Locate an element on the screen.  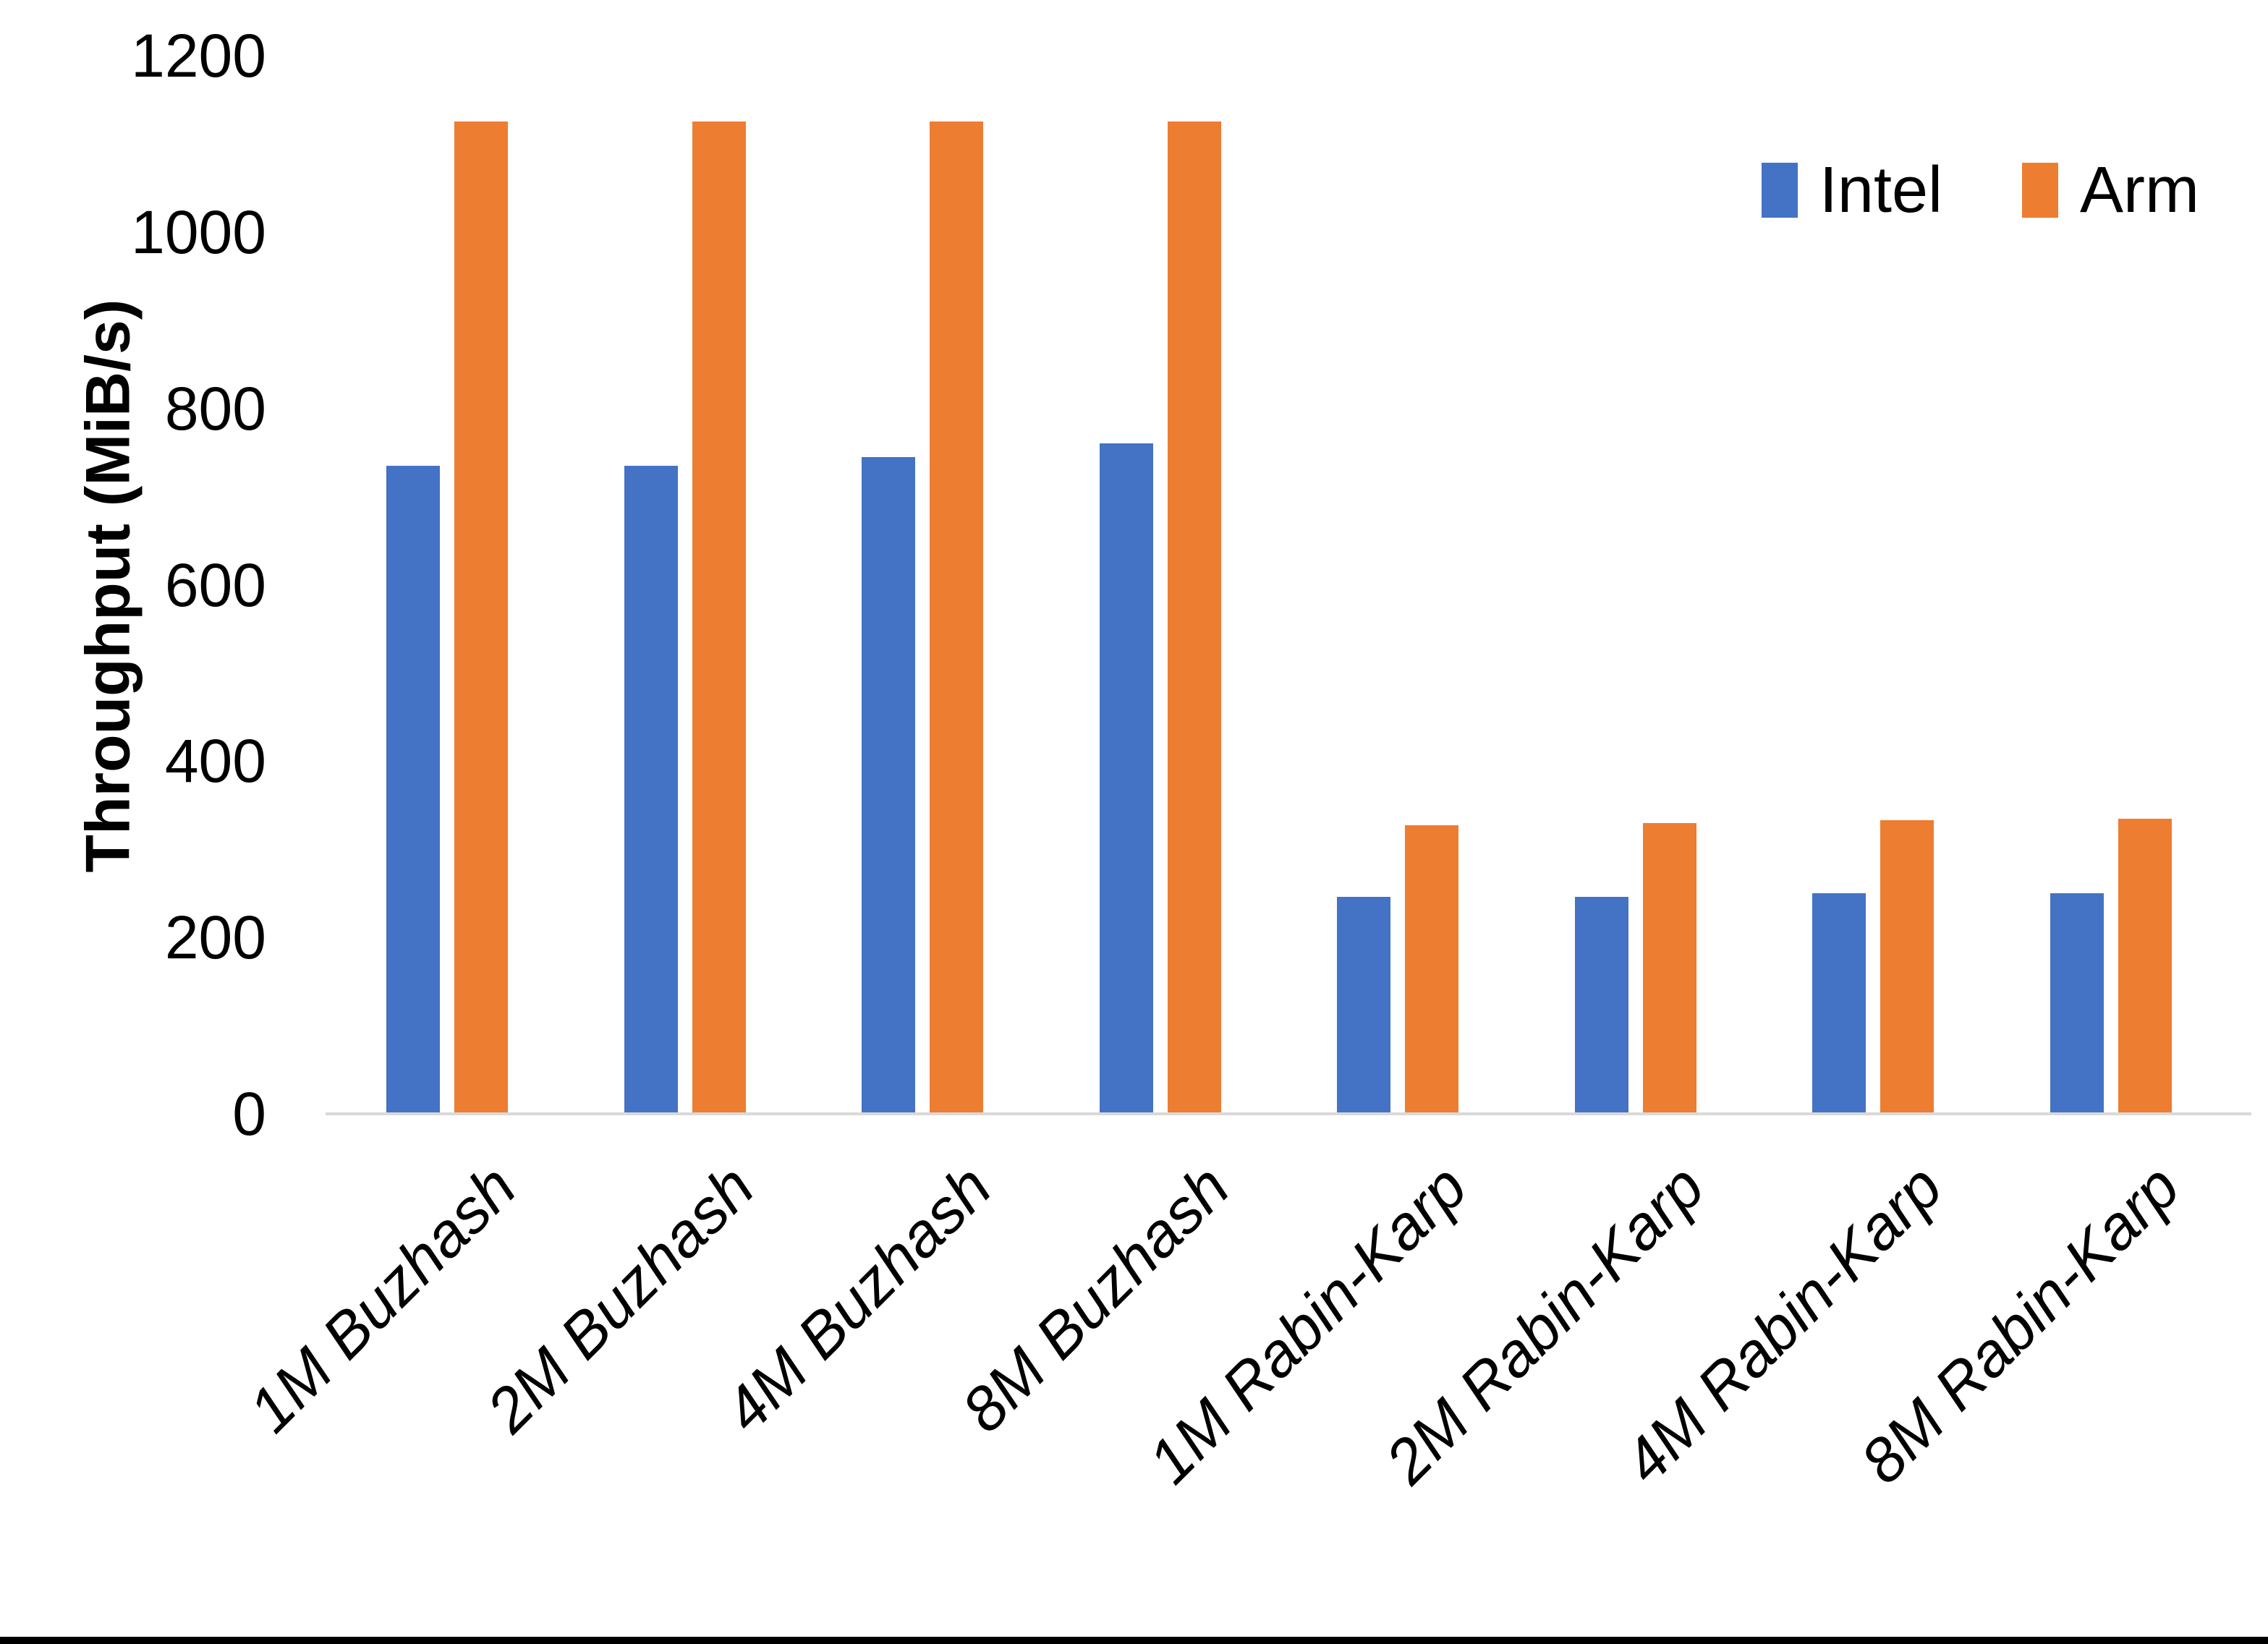
legend-entry-intel: Intel is located at coordinates (1852, 190).